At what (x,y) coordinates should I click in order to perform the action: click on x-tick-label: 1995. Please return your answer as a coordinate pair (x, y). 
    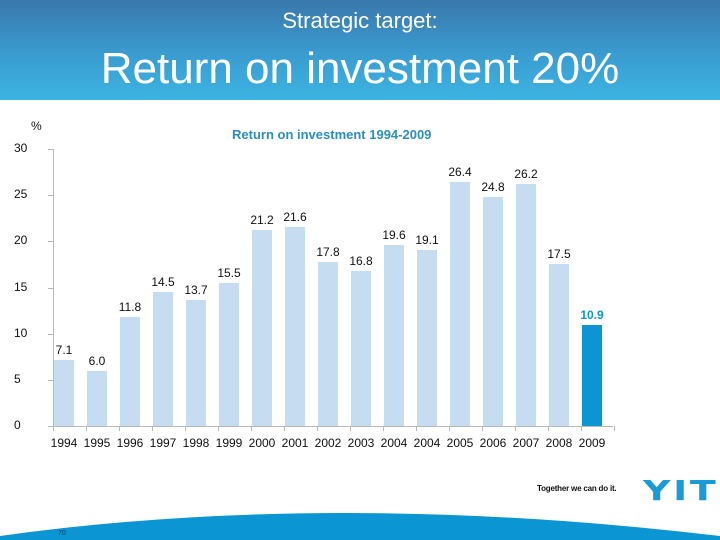
    Looking at the image, I should click on (97, 443).